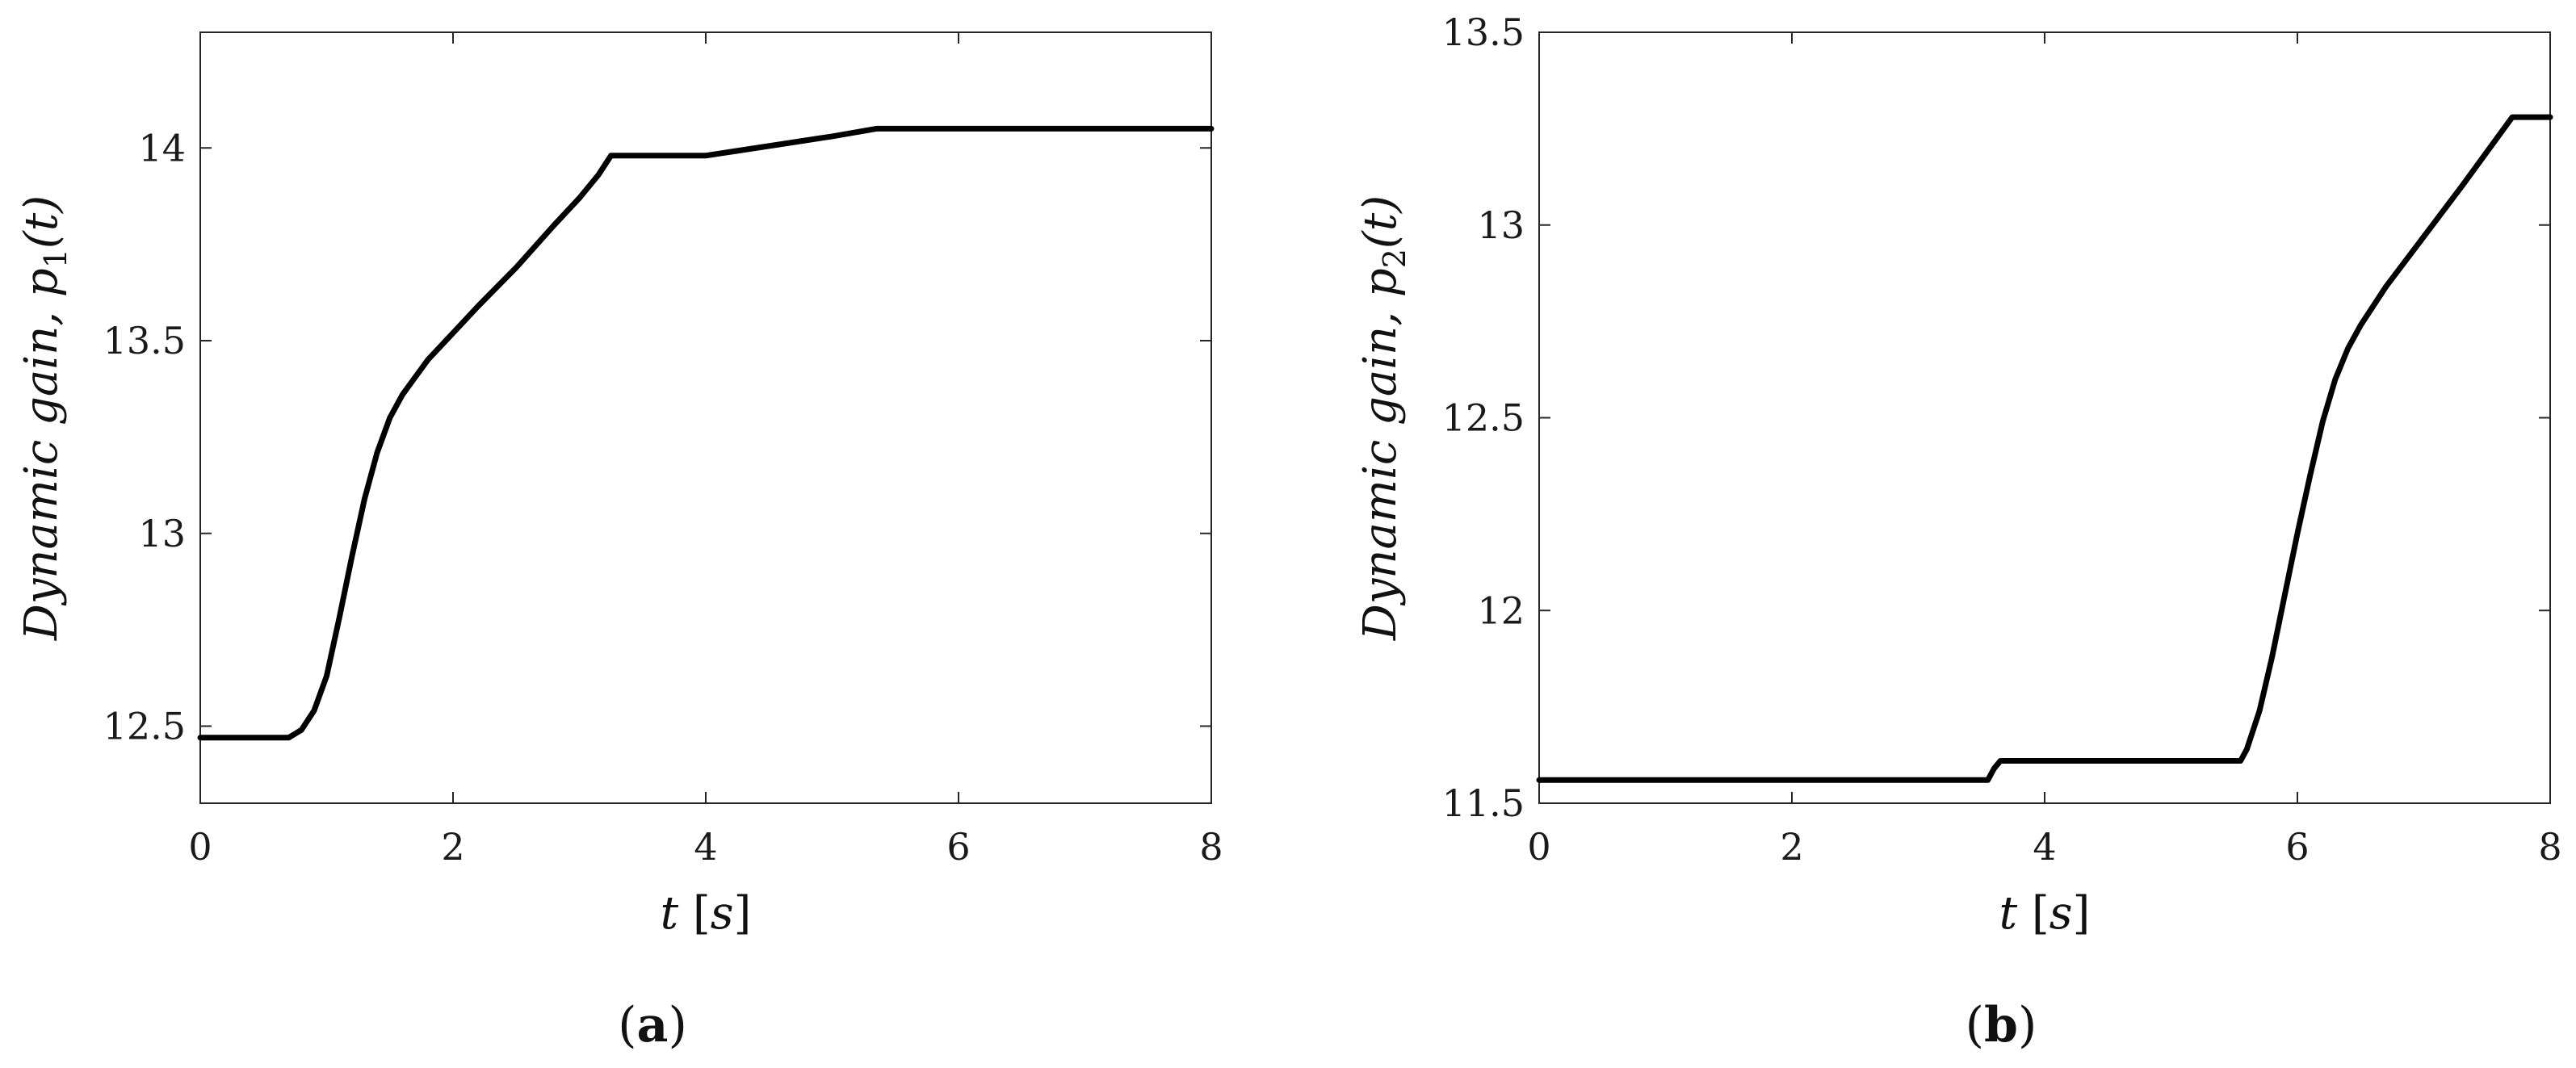 Image resolution: width=2576 pixels, height=1068 pixels. I want to click on y-axis-label: Dynamic gain, p1(t), so click(44, 418).